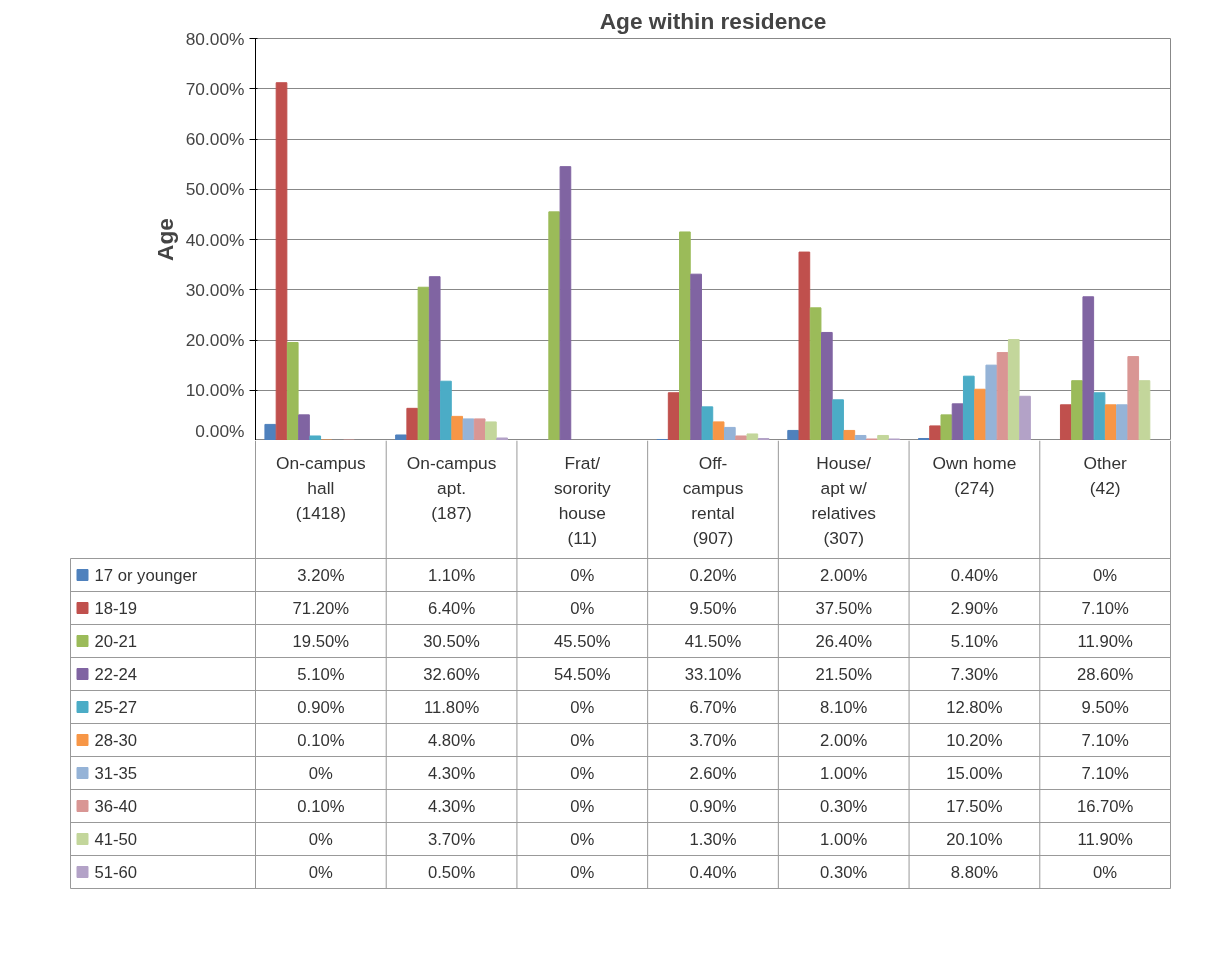 The width and height of the screenshot is (1216, 954). I want to click on data-label: 2.60%, so click(713, 773).